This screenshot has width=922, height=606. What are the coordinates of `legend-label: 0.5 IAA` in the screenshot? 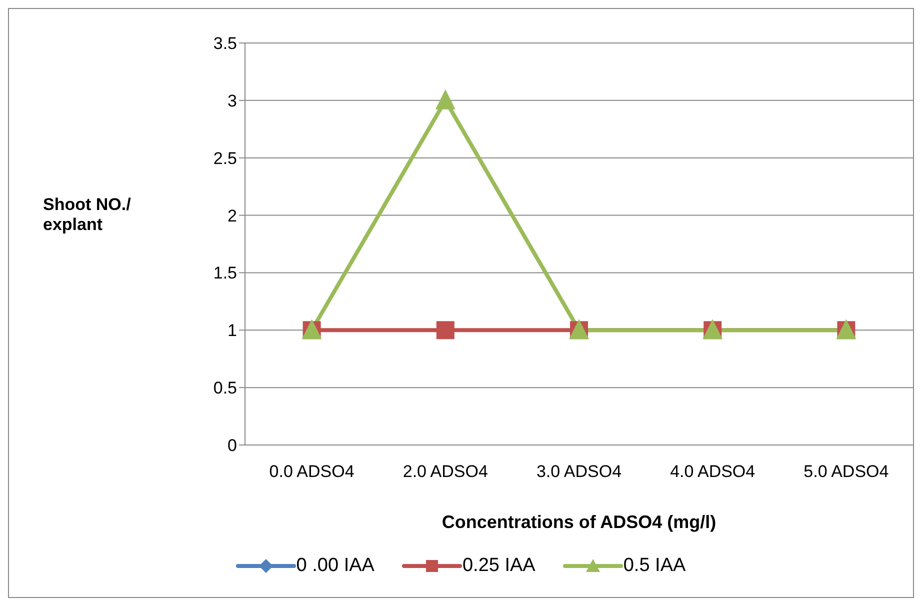 It's located at (654, 566).